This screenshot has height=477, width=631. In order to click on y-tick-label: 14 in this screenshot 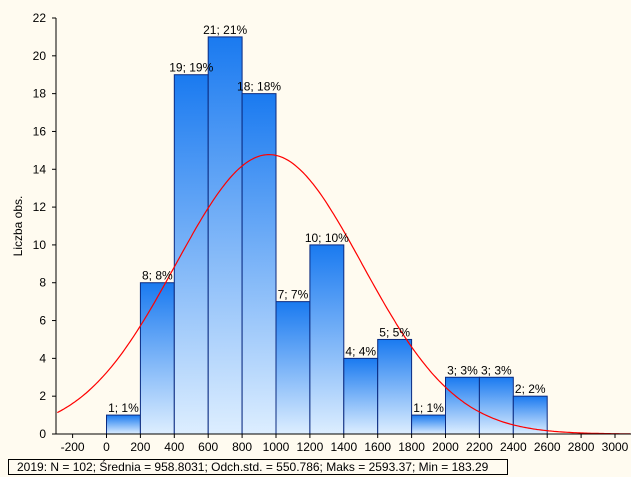, I will do `click(40, 169)`.